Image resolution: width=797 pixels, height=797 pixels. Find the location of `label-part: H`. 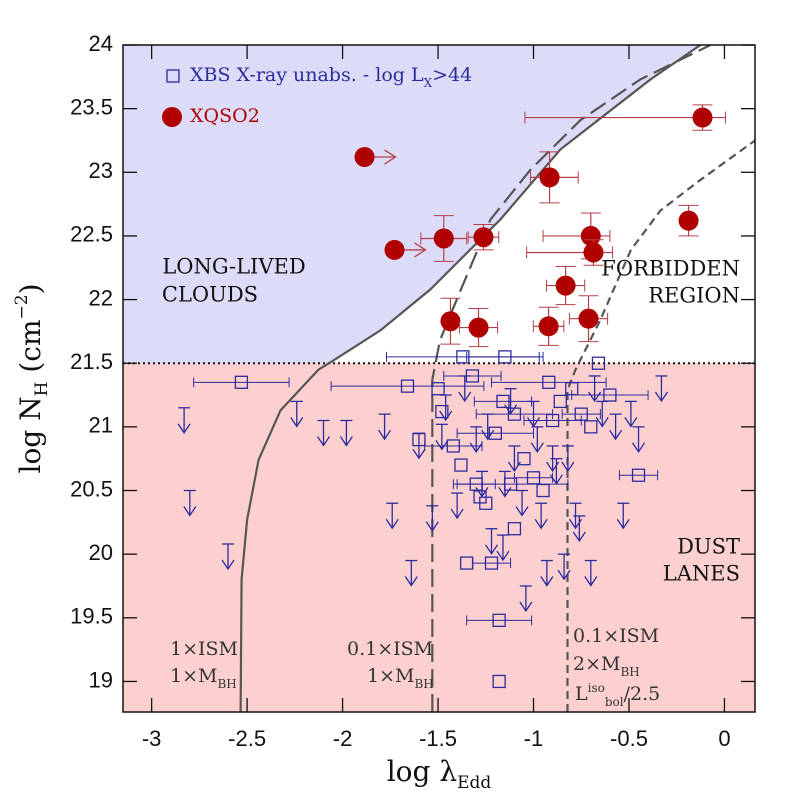

label-part: H is located at coordinates (42, 389).